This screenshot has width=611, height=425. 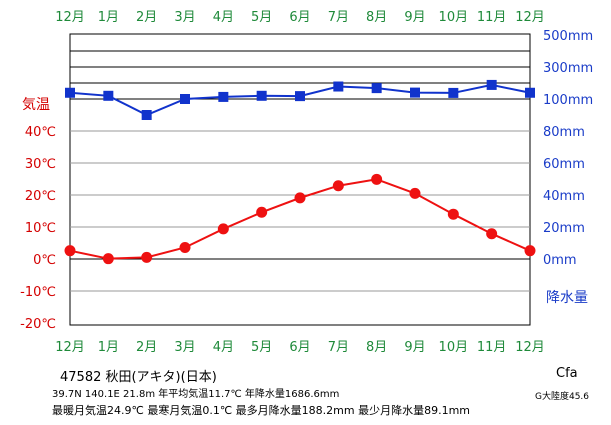 I want to click on temperature-axis-ticks: -20℃ -10℃ 0℃ 10℃ 20℃ 30℃ 40℃, so click(x=38, y=228).